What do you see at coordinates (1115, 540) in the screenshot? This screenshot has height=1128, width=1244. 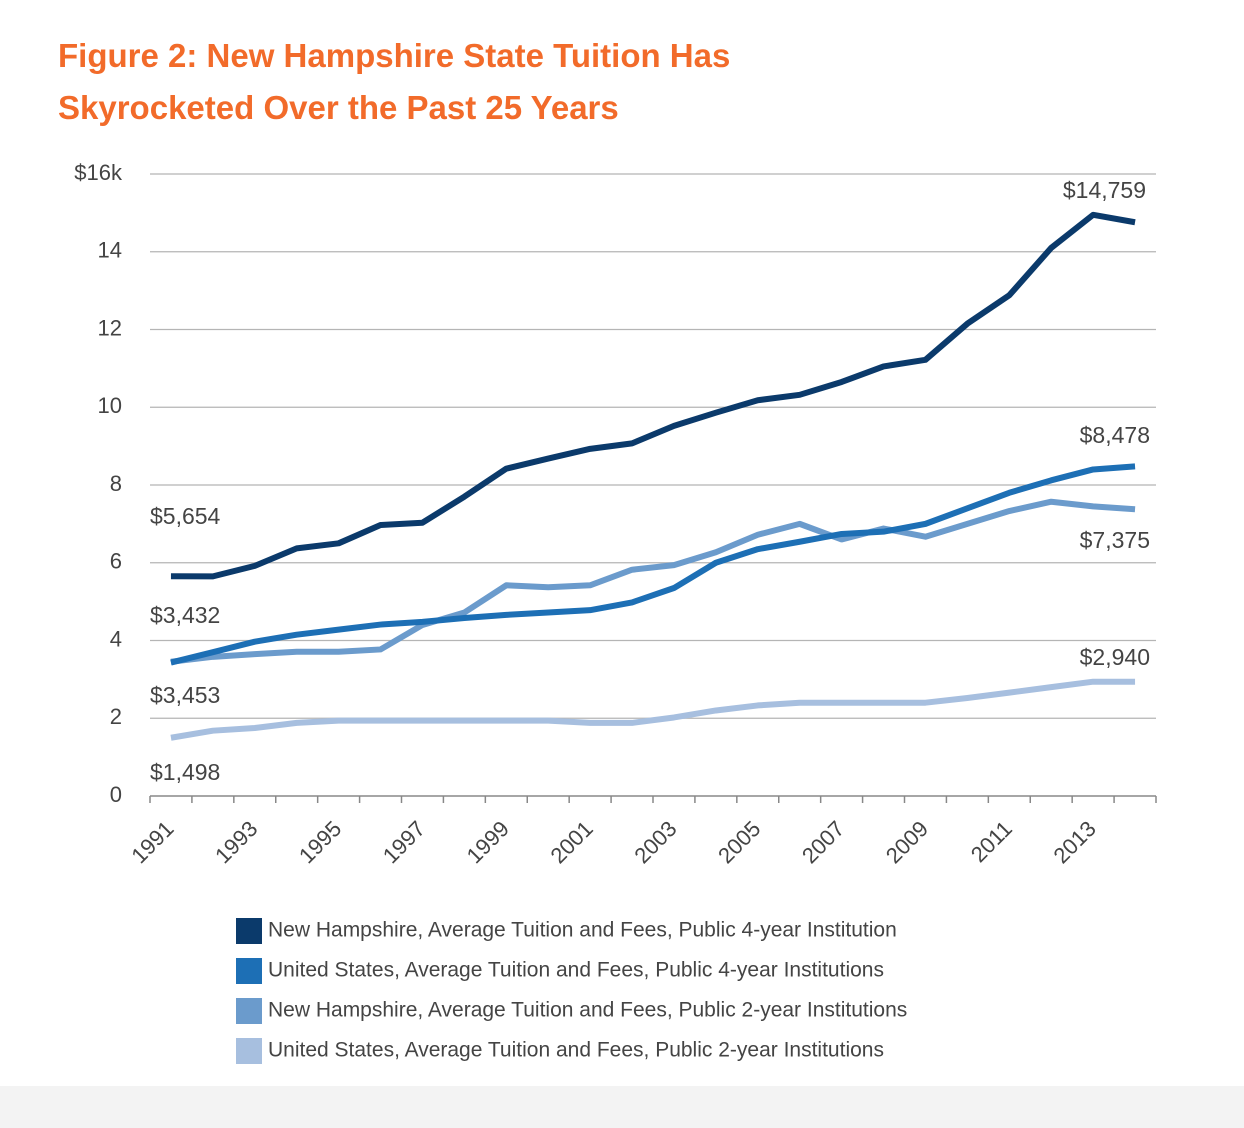 I see `data-label: $7,375` at bounding box center [1115, 540].